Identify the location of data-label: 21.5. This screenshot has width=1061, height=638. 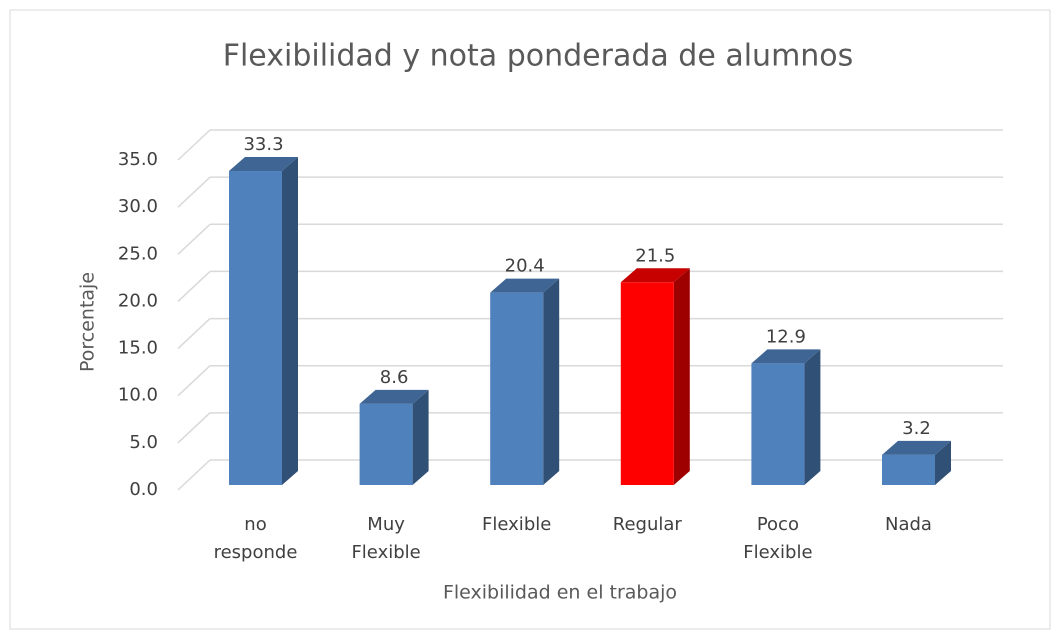
(655, 255).